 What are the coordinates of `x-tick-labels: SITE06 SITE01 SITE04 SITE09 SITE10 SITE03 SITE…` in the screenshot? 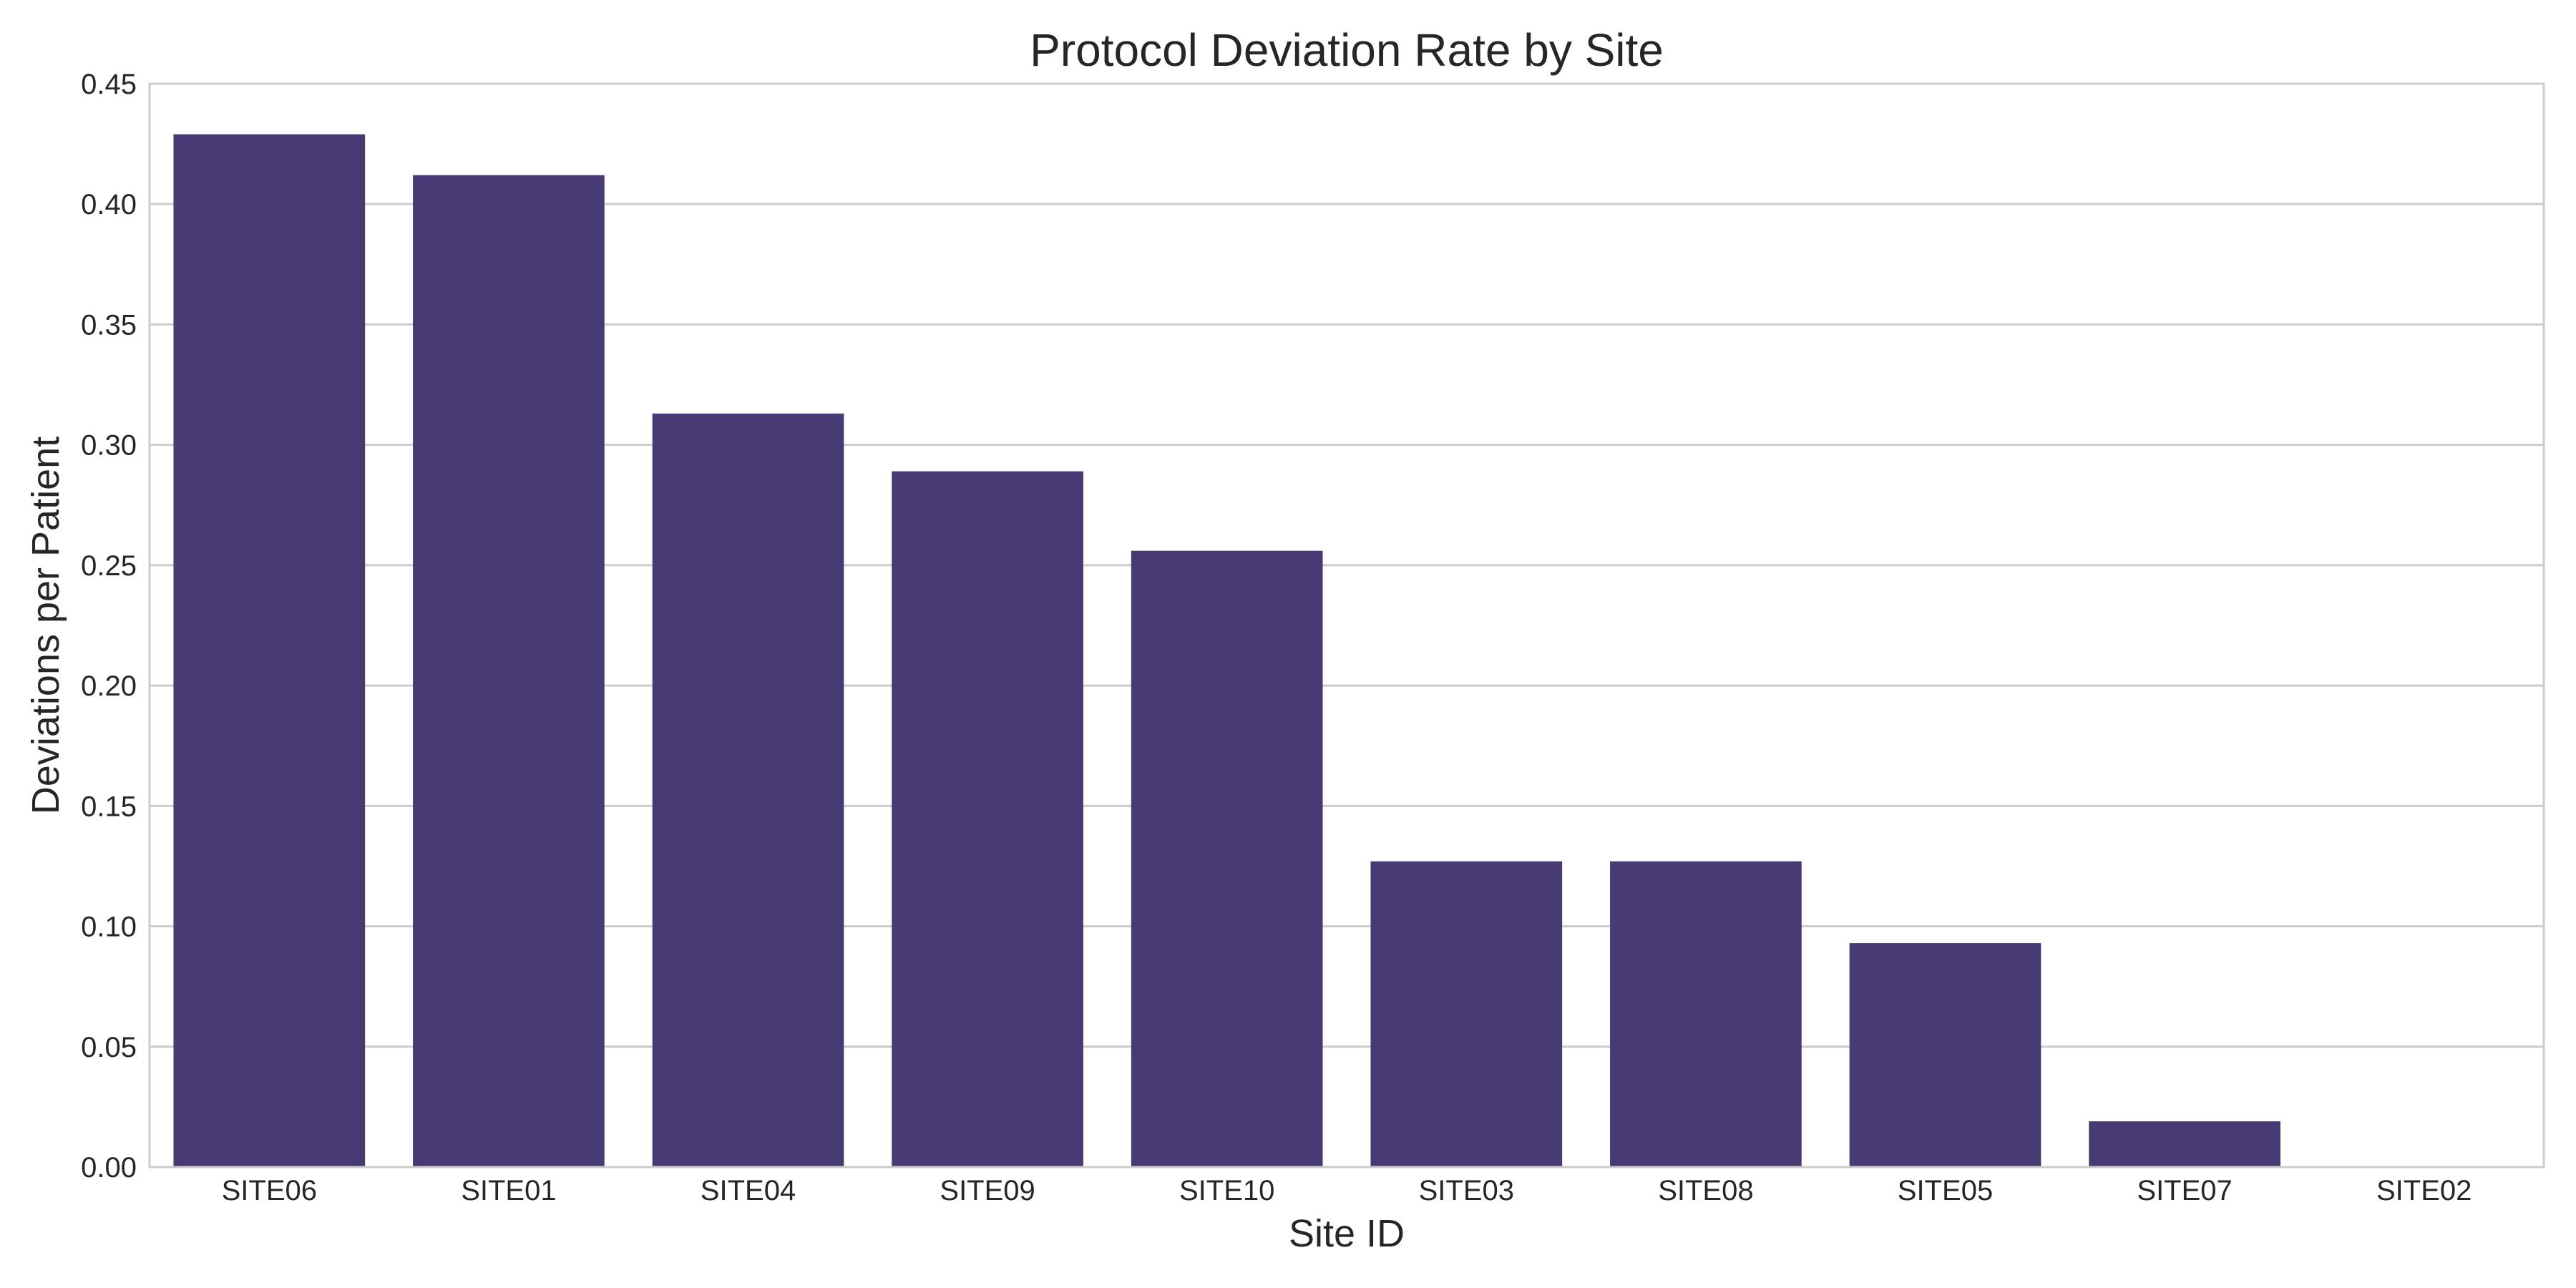 It's located at (1347, 1190).